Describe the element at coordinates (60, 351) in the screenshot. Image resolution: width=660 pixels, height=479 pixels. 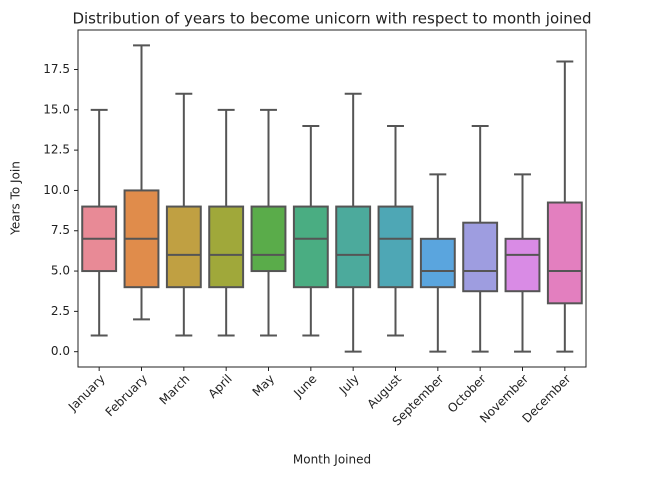
I see `y-tick-label: 0.0` at that location.